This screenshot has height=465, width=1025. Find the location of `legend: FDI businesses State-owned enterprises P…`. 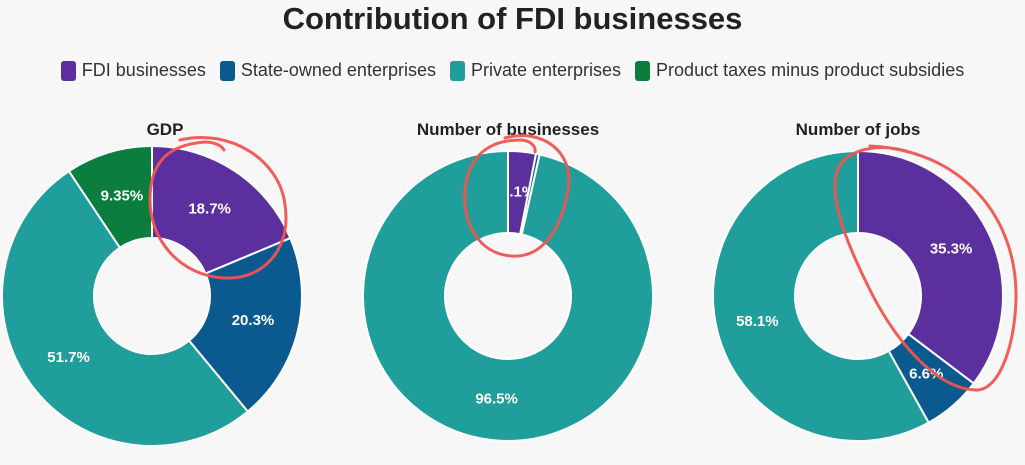

legend: FDI businesses State-owned enterprises P… is located at coordinates (512, 70).